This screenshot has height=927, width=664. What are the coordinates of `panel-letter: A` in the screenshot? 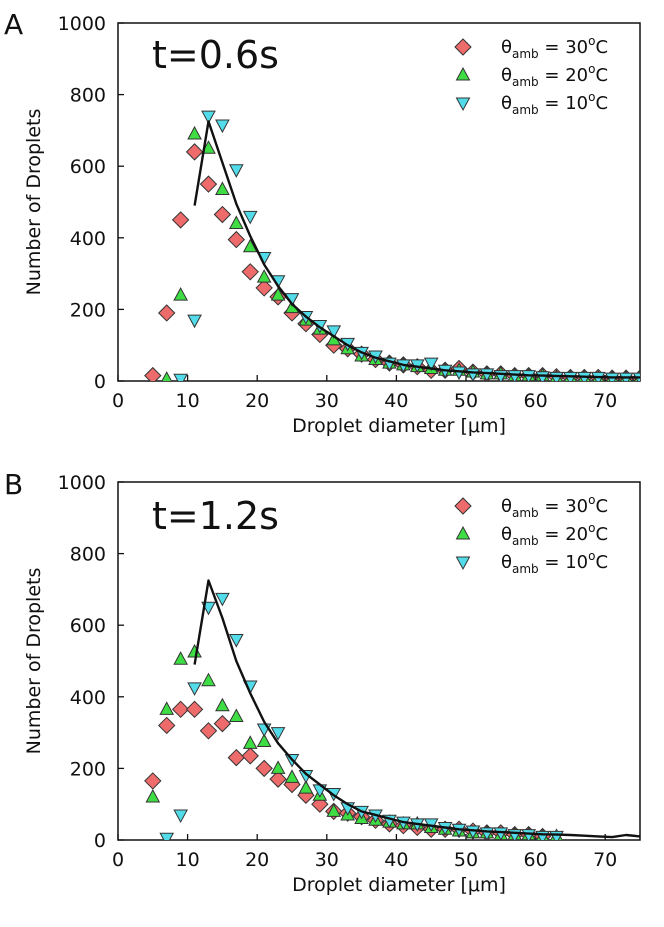 It's located at (13, 24).